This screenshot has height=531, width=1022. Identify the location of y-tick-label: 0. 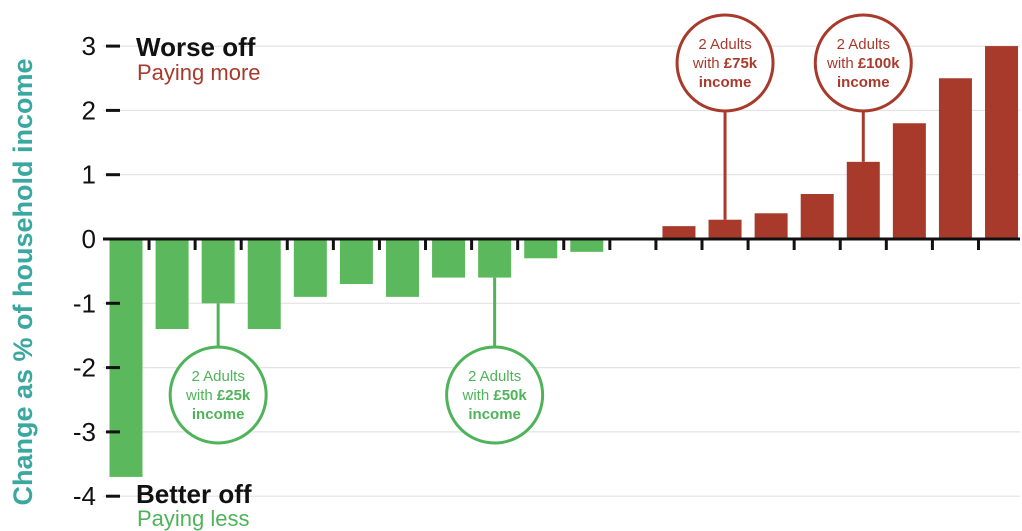
(89, 239).